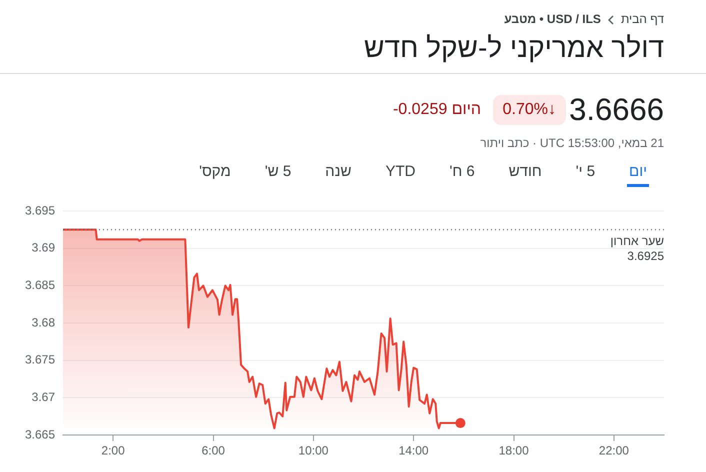 This screenshot has width=706, height=472. I want to click on y-tick-label: 3.665, so click(40, 434).